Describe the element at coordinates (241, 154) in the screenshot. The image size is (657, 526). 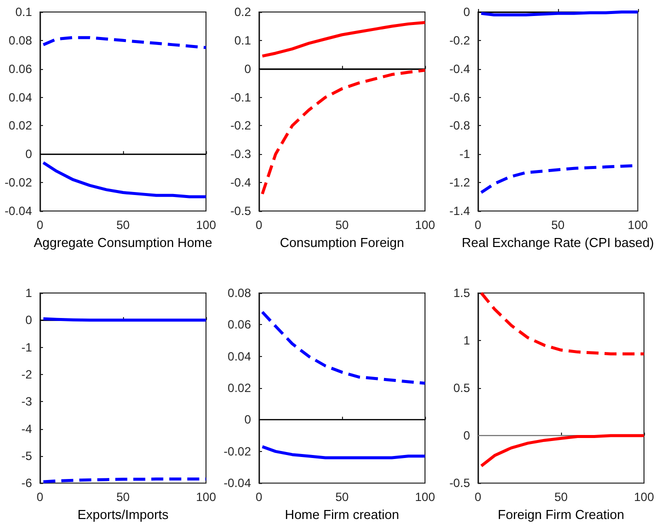
I see `y-tick-label: -0.3` at that location.